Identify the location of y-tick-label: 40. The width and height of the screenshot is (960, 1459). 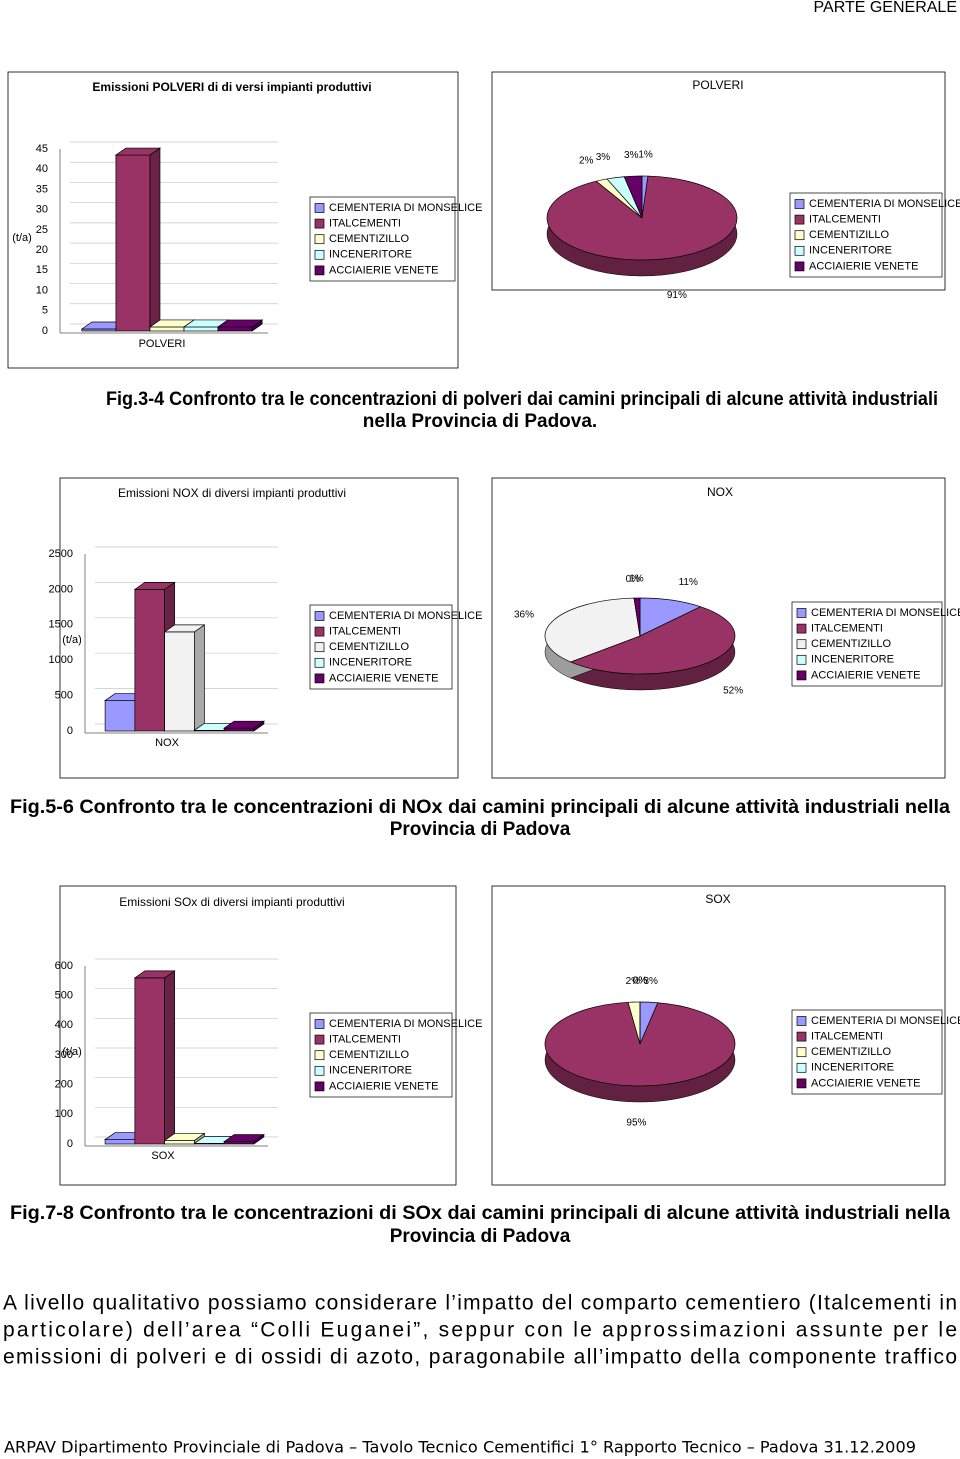
(42, 169).